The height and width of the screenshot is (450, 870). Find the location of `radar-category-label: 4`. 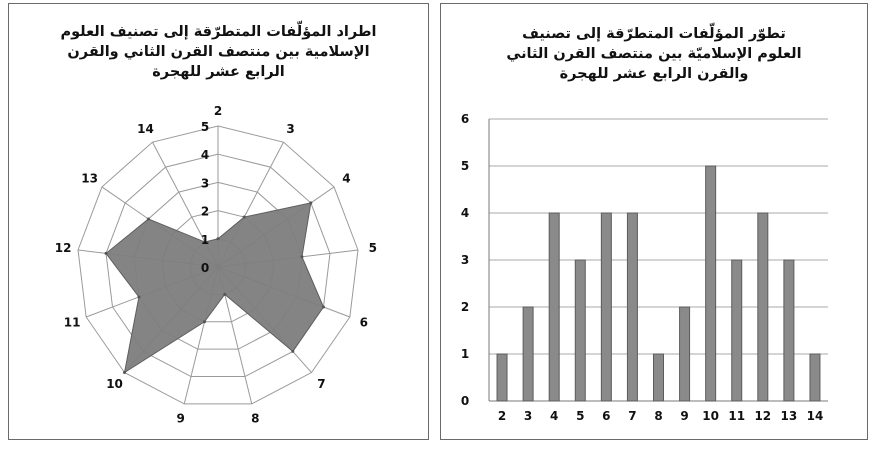

radar-category-label: 4 is located at coordinates (346, 178).